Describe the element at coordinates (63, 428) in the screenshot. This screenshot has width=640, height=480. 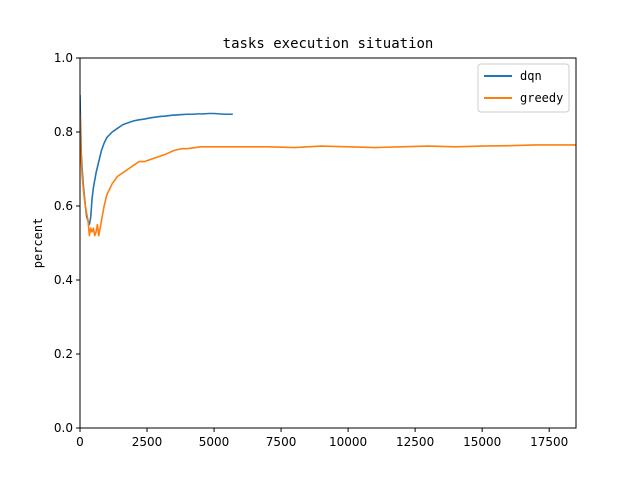
I see `y-tick-label: 0.0` at that location.